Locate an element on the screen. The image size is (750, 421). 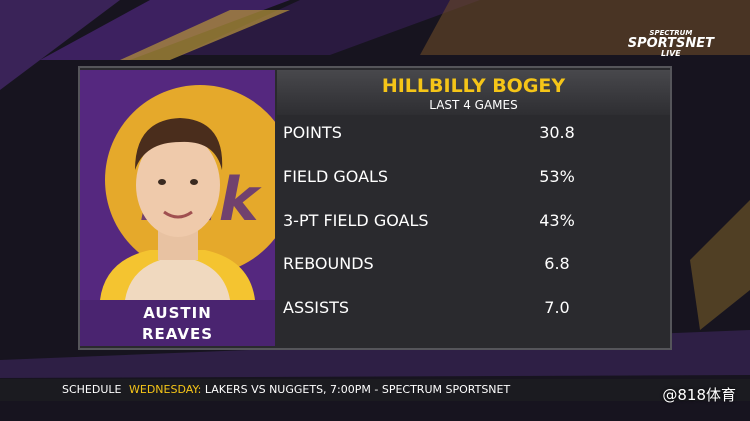
first-name: AUSTIN is located at coordinates (177, 313).